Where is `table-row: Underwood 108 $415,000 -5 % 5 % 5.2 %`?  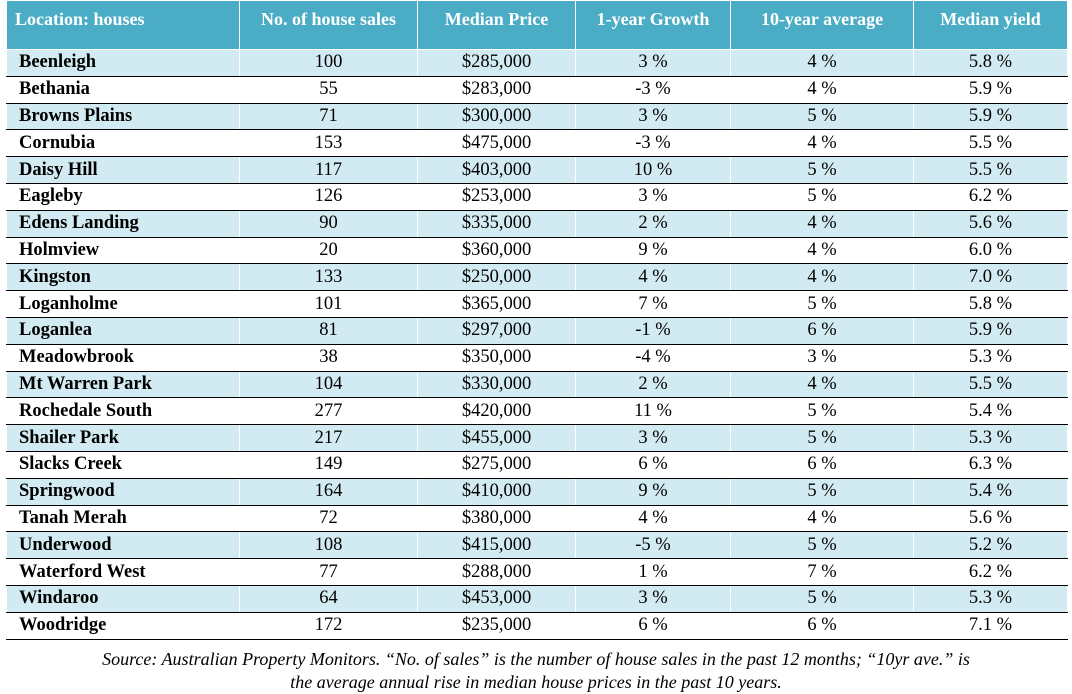
table-row: Underwood 108 $415,000 -5 % 5 % 5.2 % is located at coordinates (537, 545).